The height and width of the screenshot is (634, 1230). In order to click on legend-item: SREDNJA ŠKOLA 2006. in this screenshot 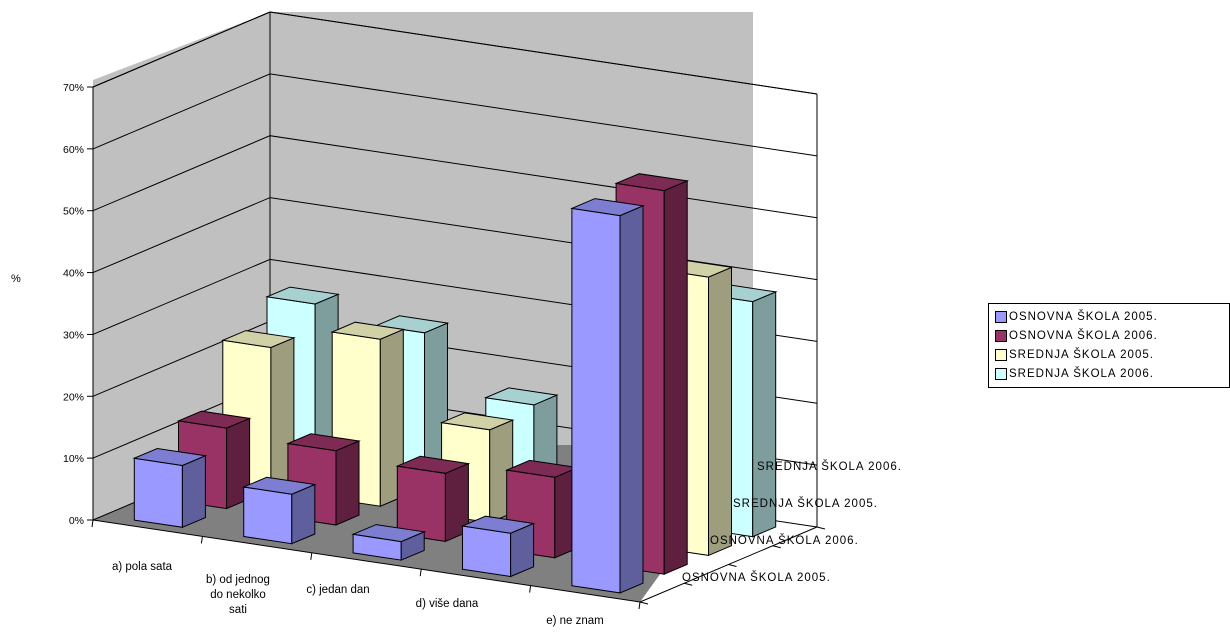, I will do `click(1110, 373)`.